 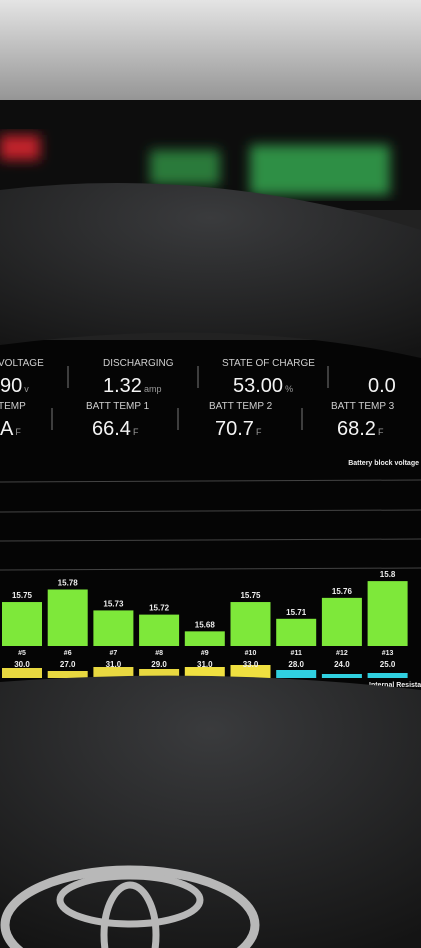 What do you see at coordinates (205, 653) in the screenshot?
I see `block-label: #9` at bounding box center [205, 653].